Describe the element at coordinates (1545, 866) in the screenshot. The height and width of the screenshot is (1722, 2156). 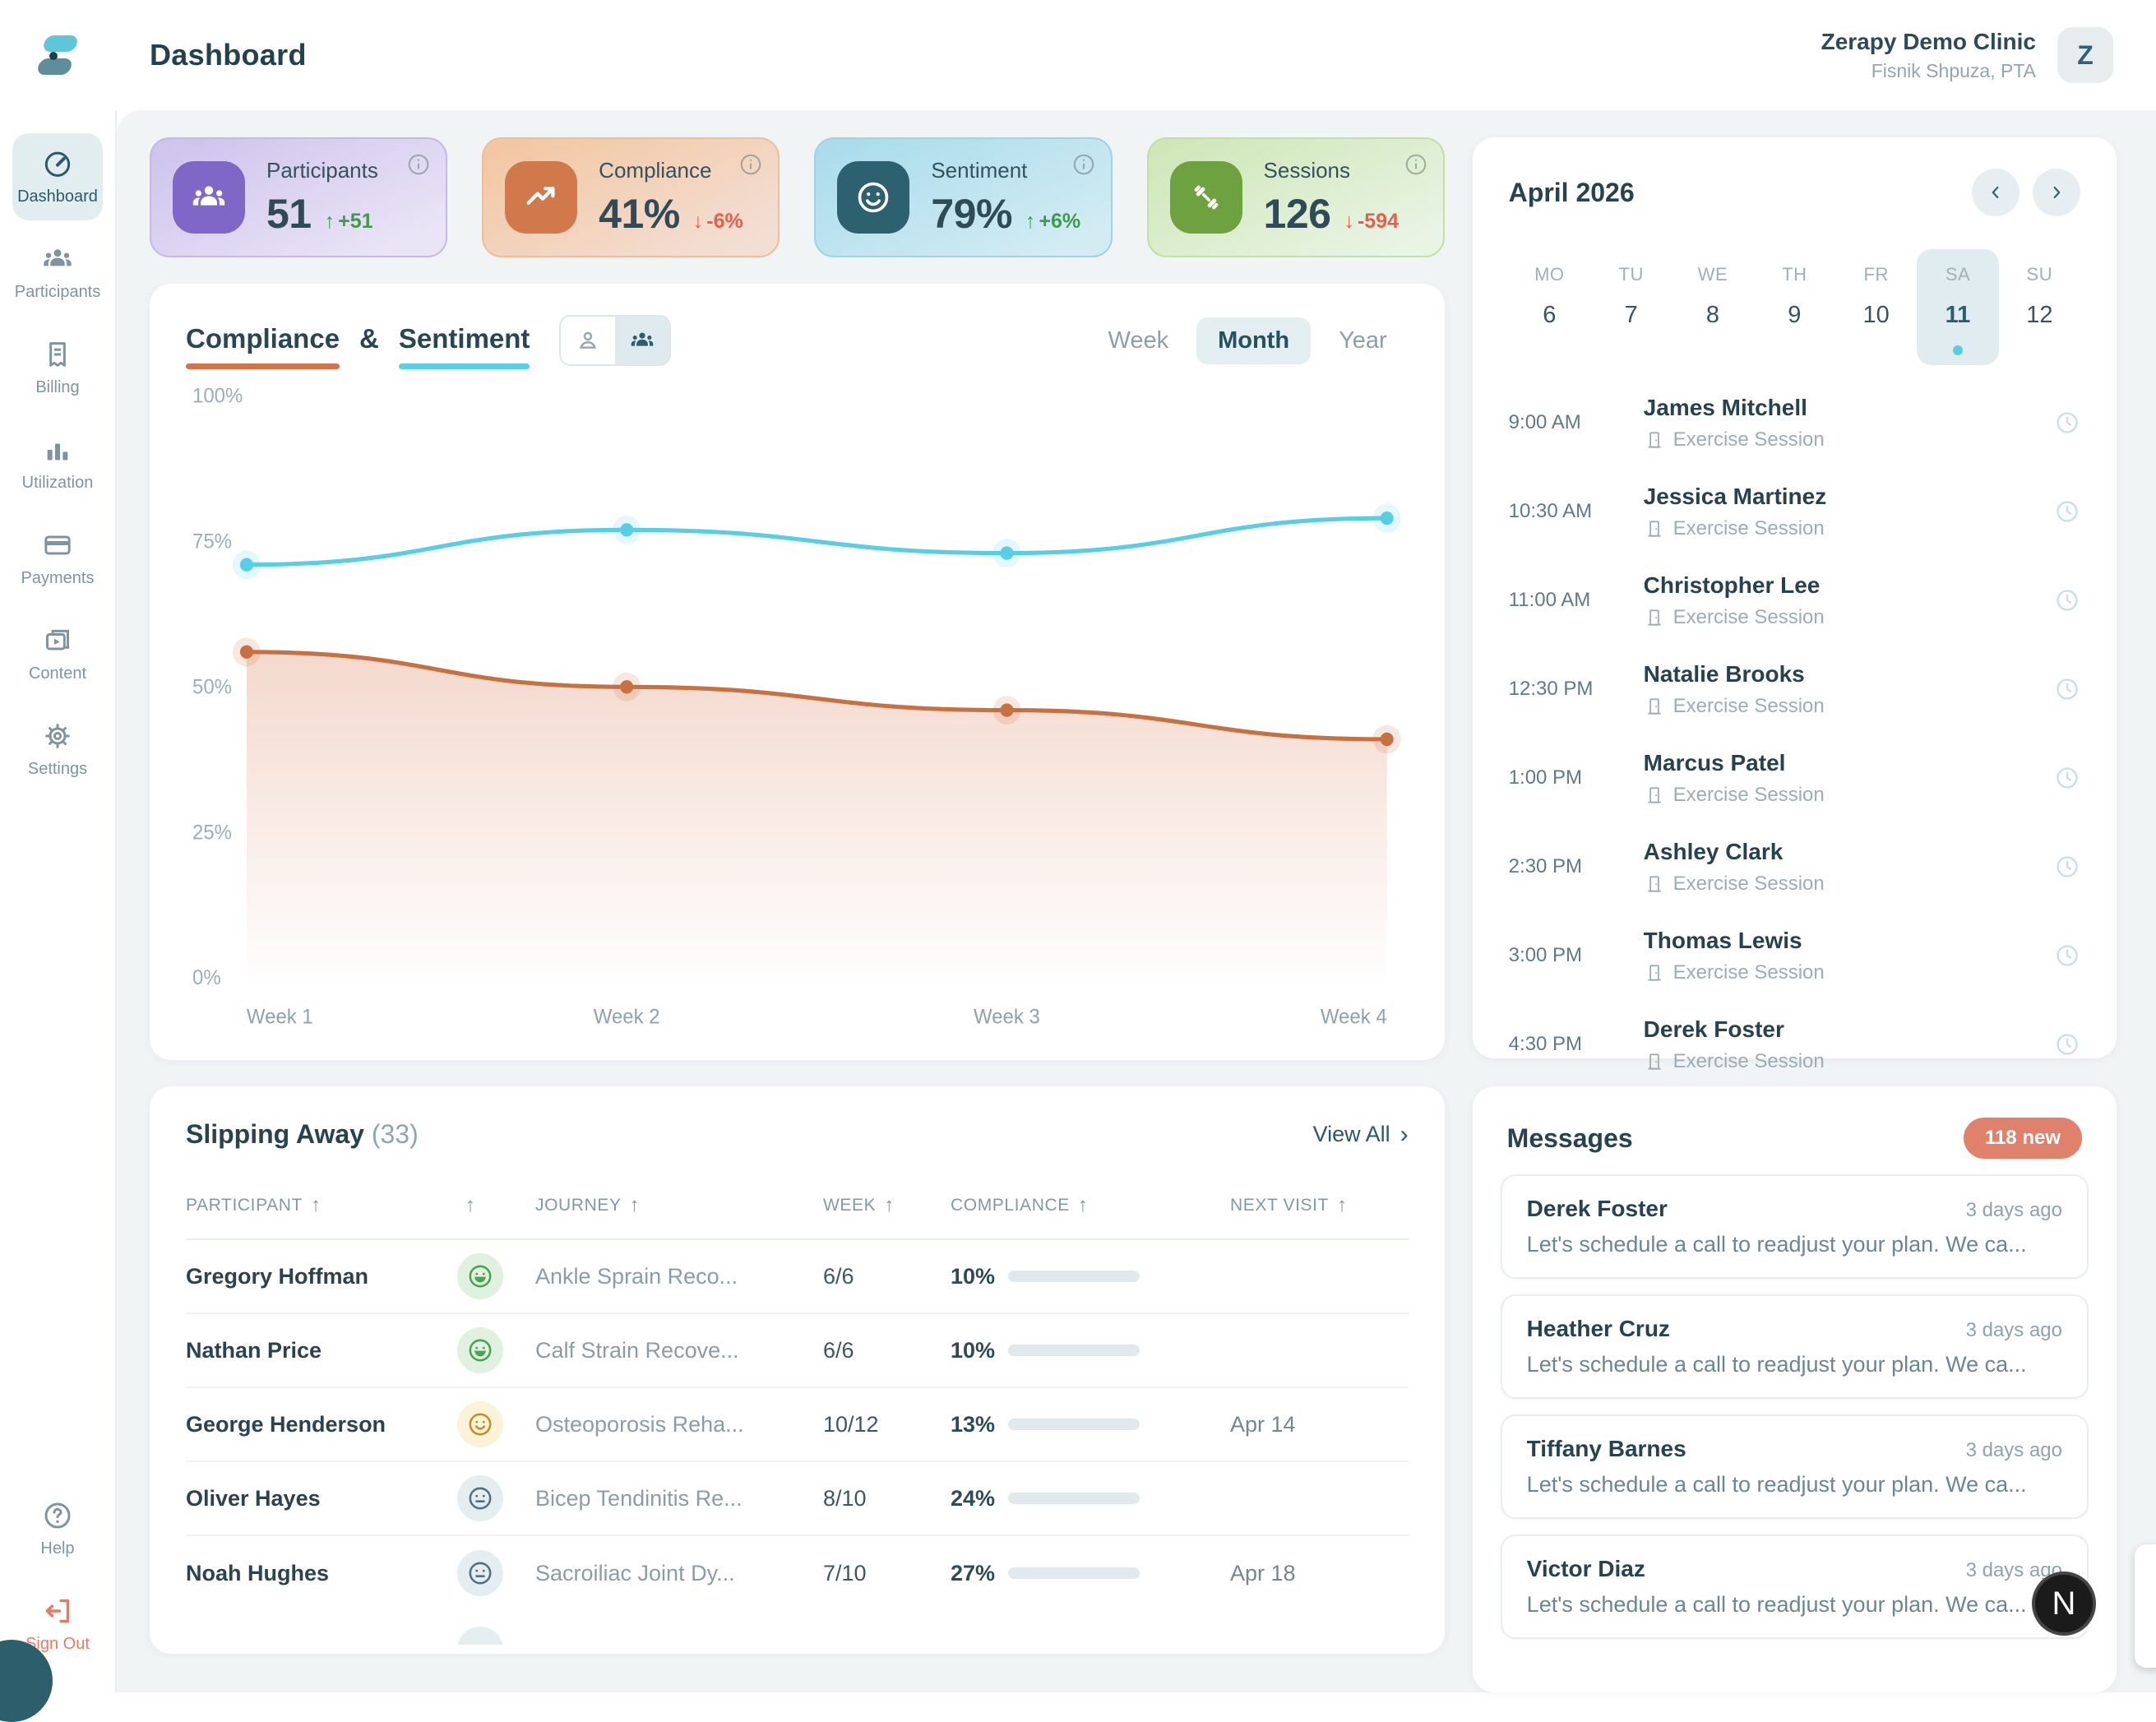
I see `schedule-time: 2:30 PM` at that location.